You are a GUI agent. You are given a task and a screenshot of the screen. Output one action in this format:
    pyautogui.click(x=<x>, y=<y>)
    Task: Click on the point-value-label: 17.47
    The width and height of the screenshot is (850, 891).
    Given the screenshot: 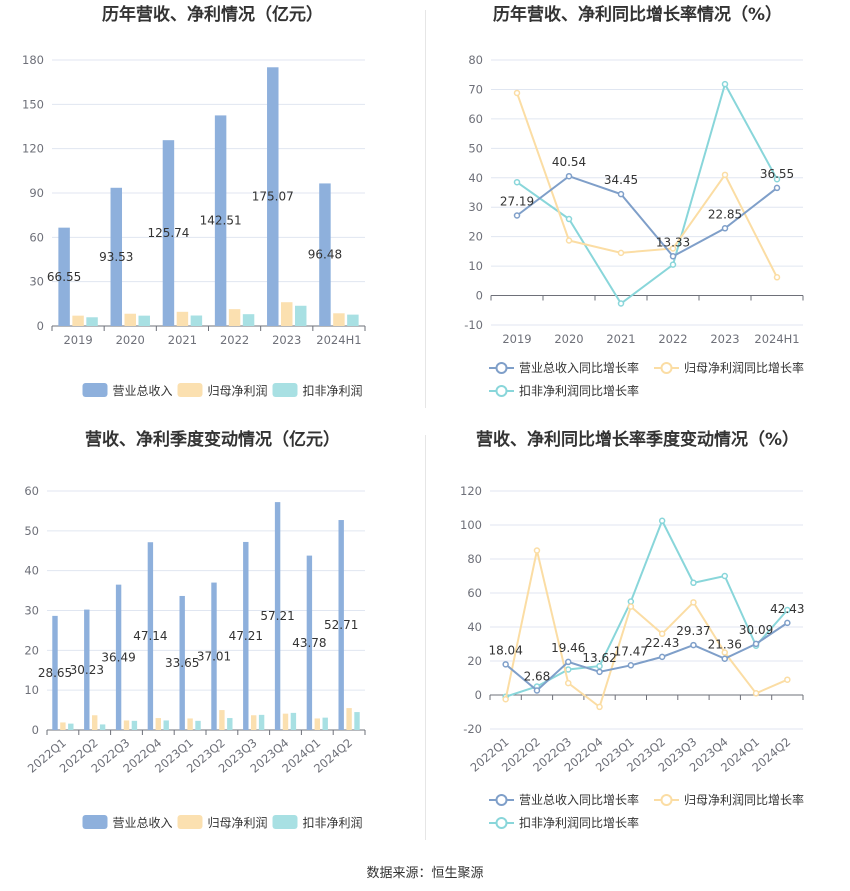 What is the action you would take?
    pyautogui.click(x=631, y=651)
    